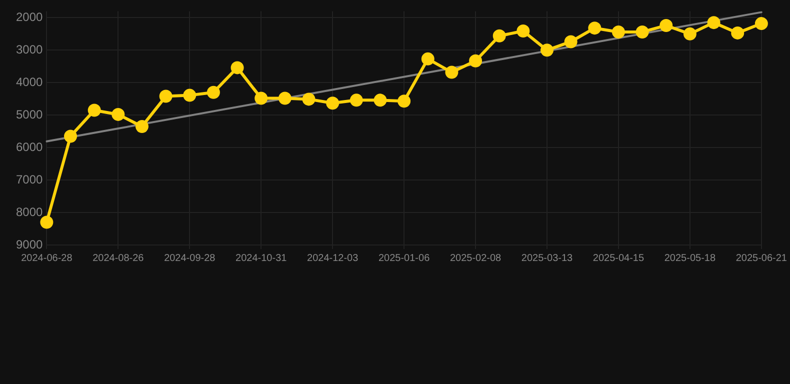  Describe the element at coordinates (404, 258) in the screenshot. I see `x-tick-label: 2025-01-06` at that location.